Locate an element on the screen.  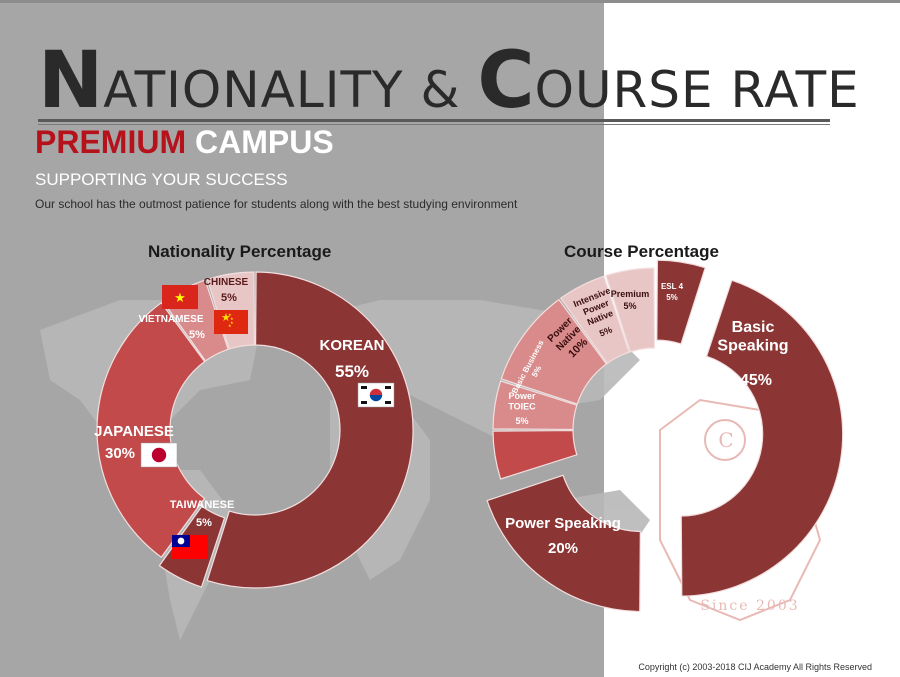
chart2-esl-4-value: 5% is located at coordinates (672, 297).